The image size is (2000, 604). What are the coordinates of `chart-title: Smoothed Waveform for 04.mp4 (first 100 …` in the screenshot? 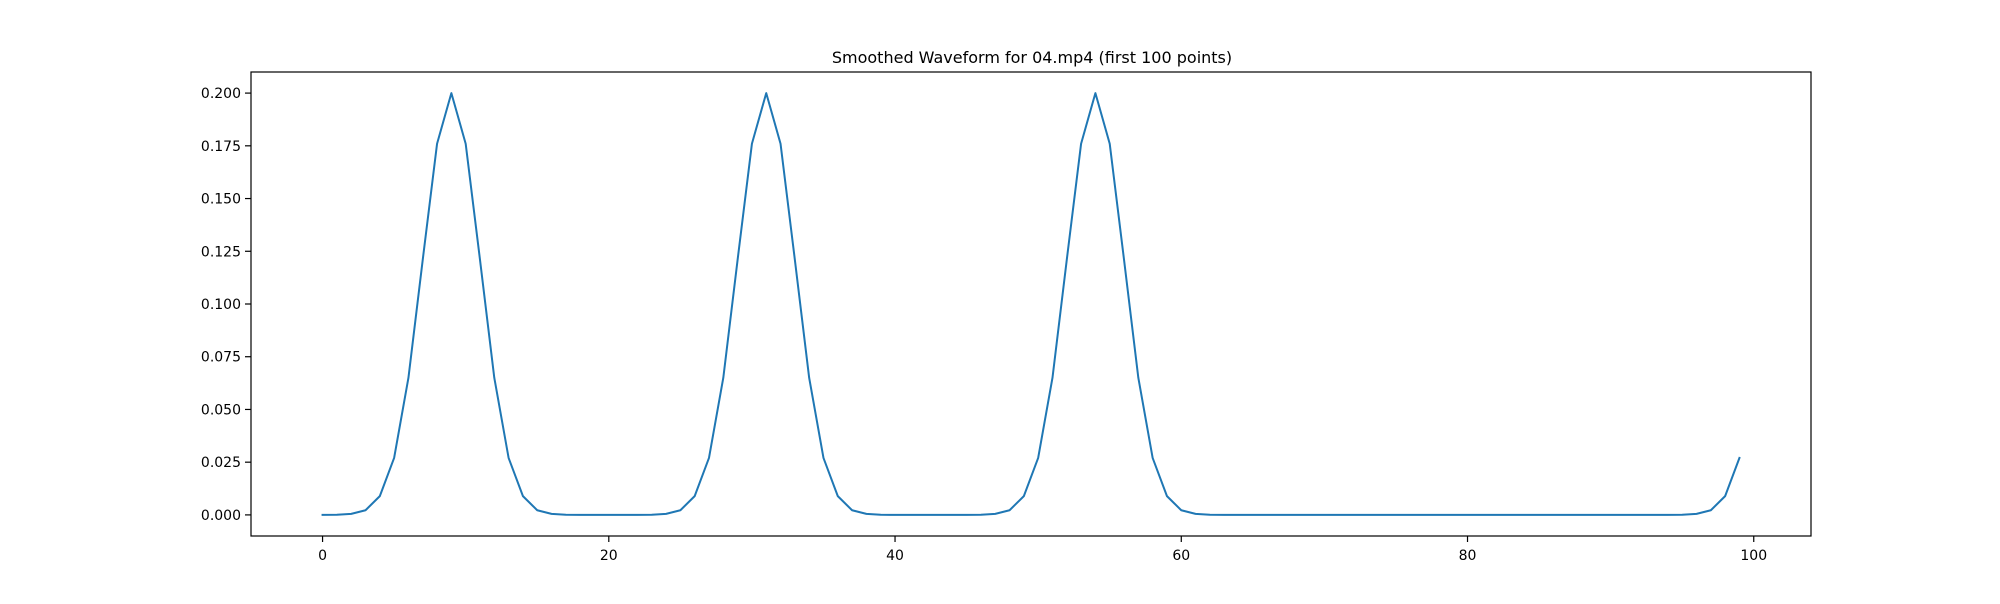 It's located at (1032, 57).